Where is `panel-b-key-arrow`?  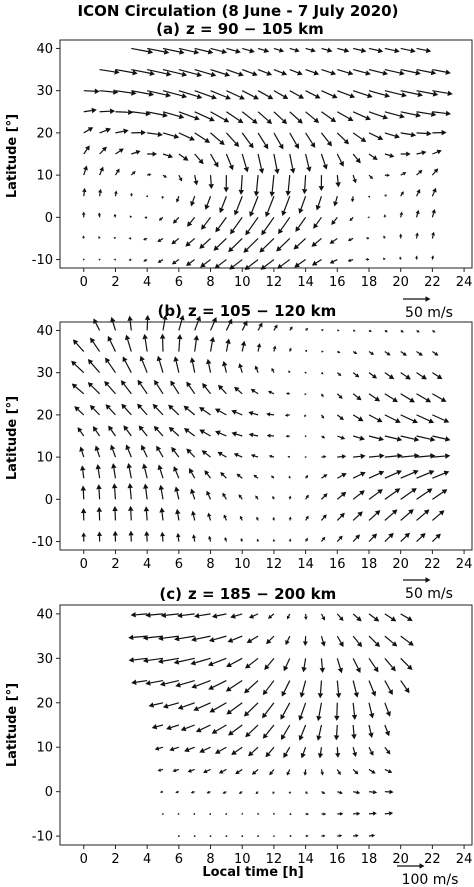
panel-b-key-arrow is located at coordinates (417, 580).